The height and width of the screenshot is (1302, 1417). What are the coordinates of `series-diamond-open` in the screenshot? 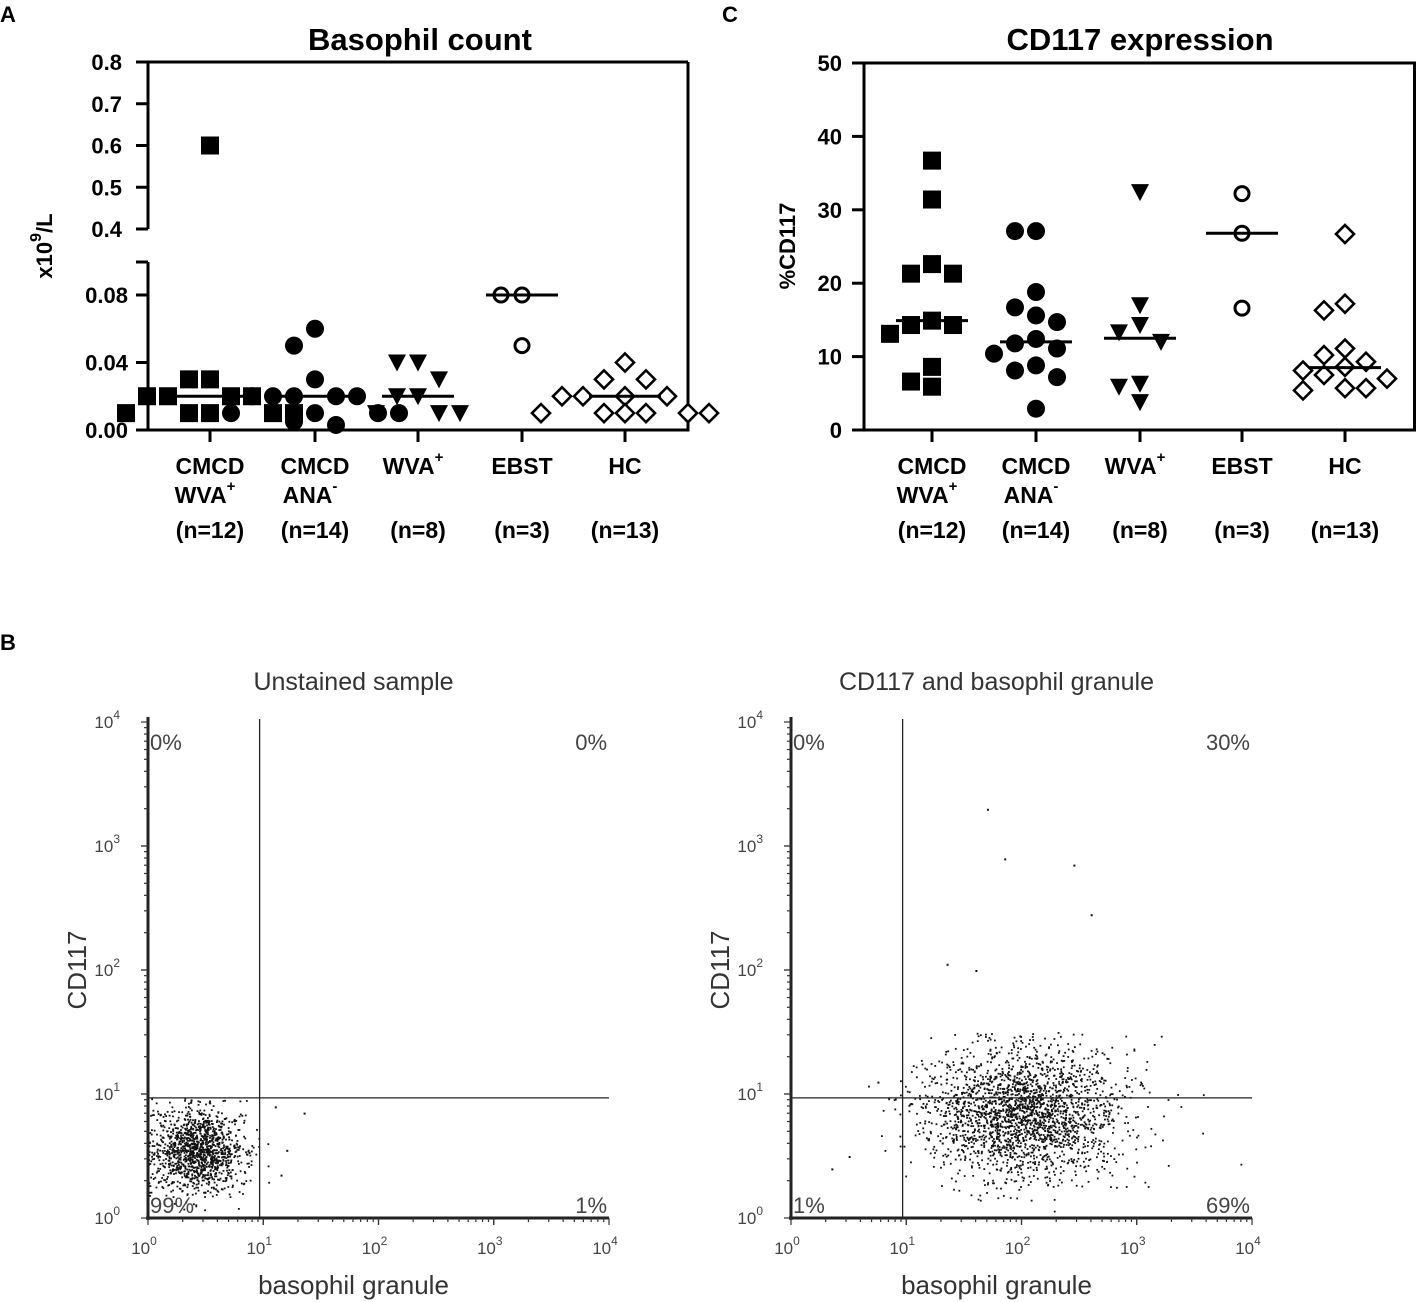 It's located at (625, 387).